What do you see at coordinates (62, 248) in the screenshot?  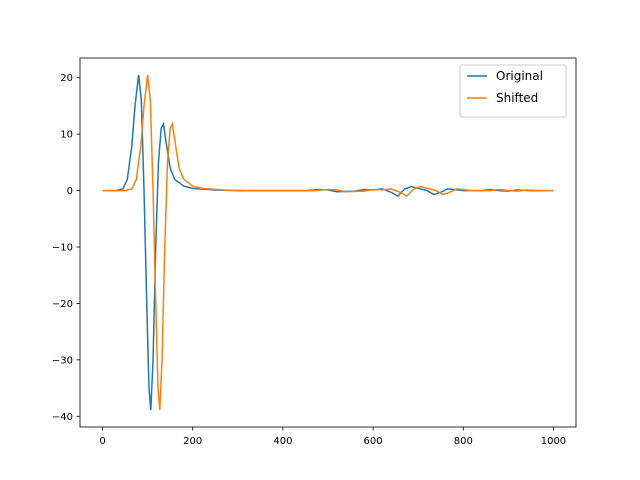 I see `y-tick-label: −10` at bounding box center [62, 248].